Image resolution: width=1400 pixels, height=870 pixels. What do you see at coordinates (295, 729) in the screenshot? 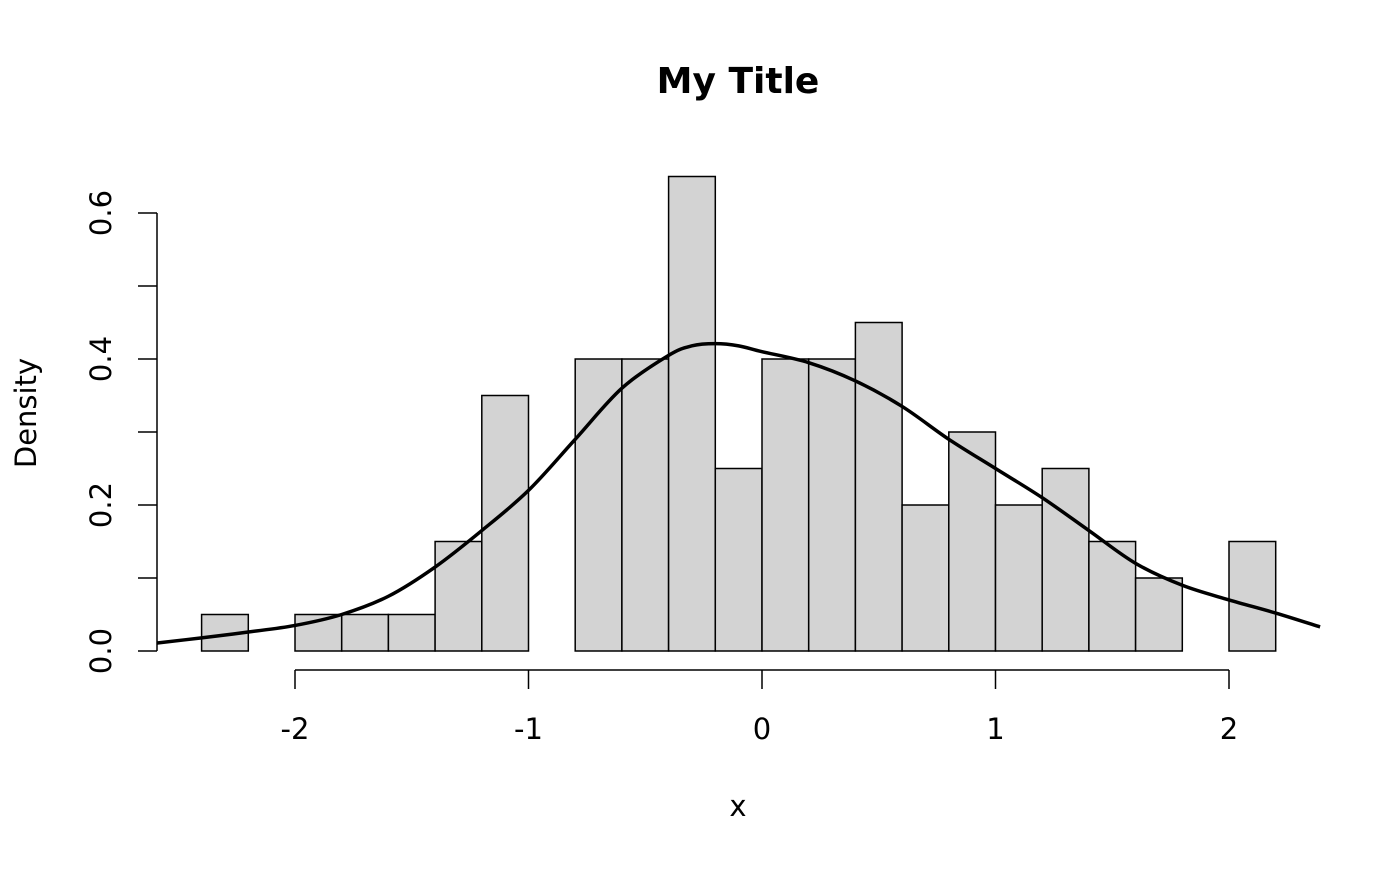
I see `x-tick-label: -2` at bounding box center [295, 729].